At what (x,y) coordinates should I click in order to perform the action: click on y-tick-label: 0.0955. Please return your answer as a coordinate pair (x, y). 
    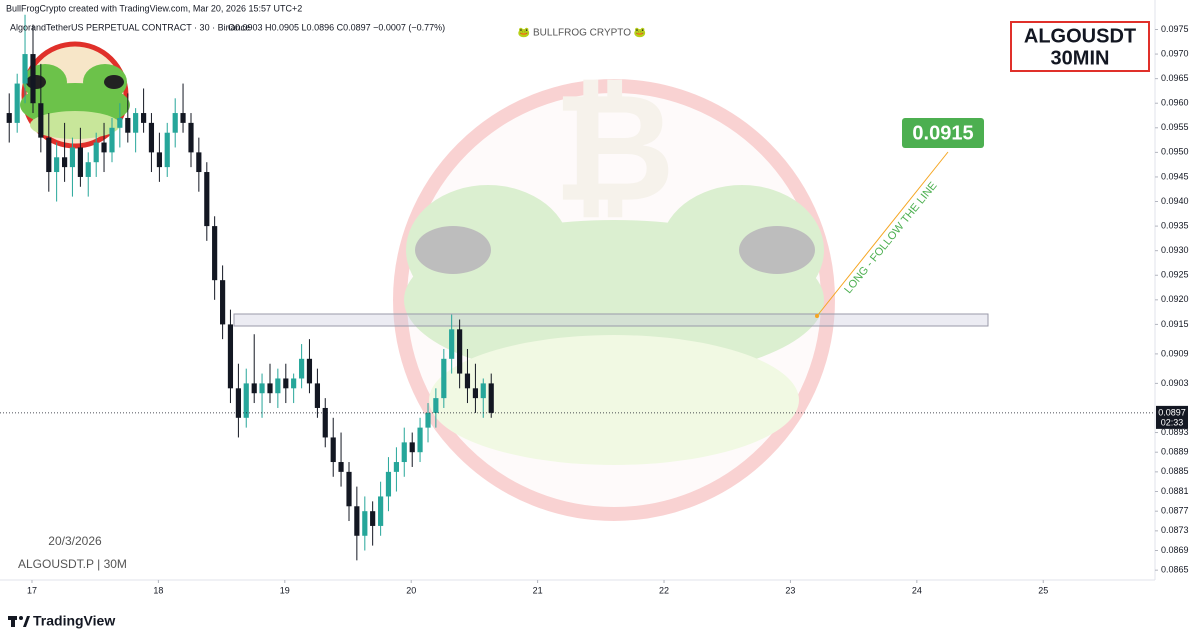
    Looking at the image, I should click on (1175, 127).